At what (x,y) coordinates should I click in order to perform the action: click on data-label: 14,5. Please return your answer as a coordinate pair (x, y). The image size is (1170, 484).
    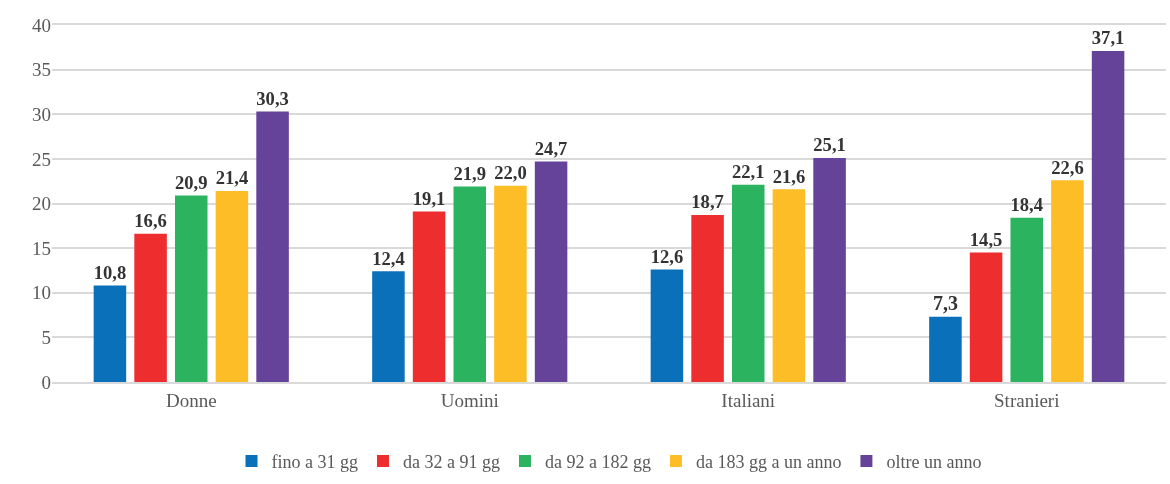
    Looking at the image, I should click on (986, 239).